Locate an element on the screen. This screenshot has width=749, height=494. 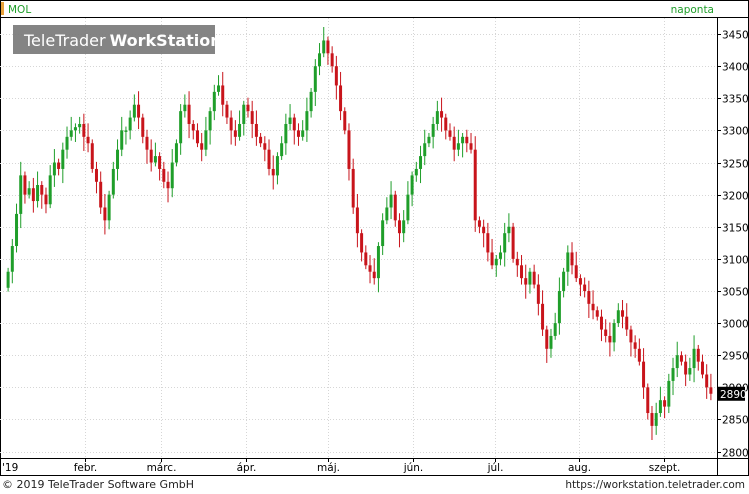
y-tick-label: 3300 is located at coordinates (735, 132).